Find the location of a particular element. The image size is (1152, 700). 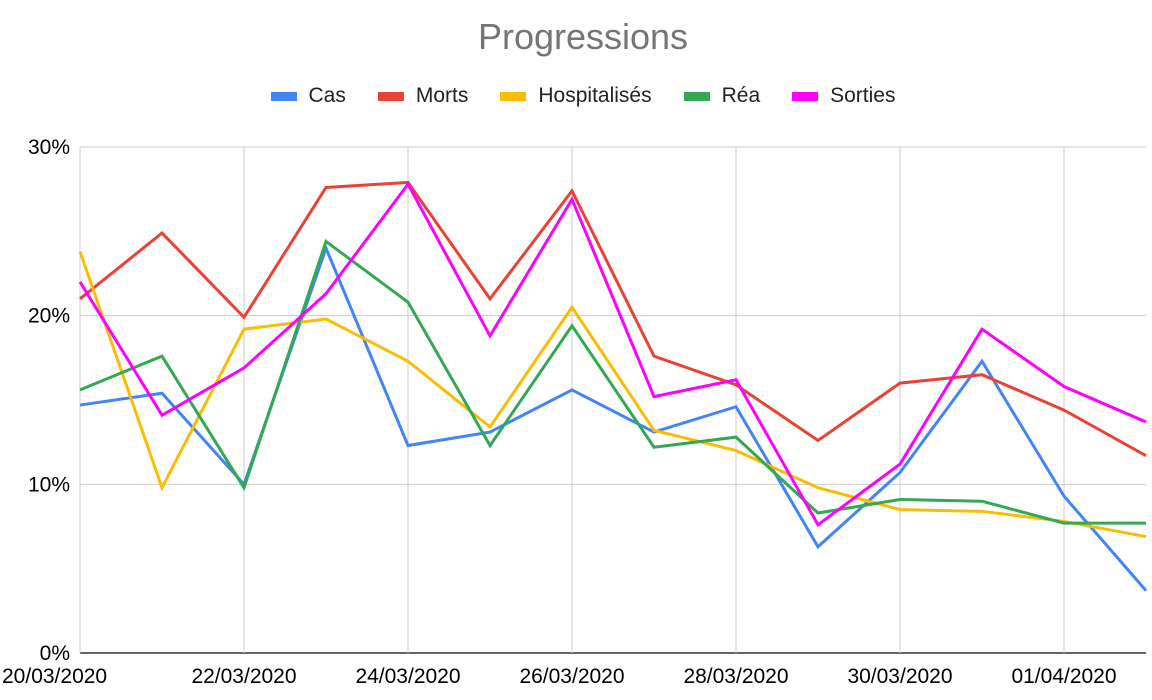

x-tick-label: 30/03/2020 is located at coordinates (899, 676).